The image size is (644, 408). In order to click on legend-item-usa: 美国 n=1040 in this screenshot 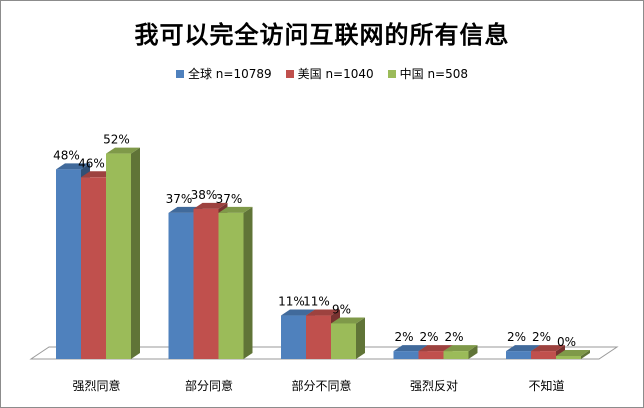, I will do `click(329, 73)`.